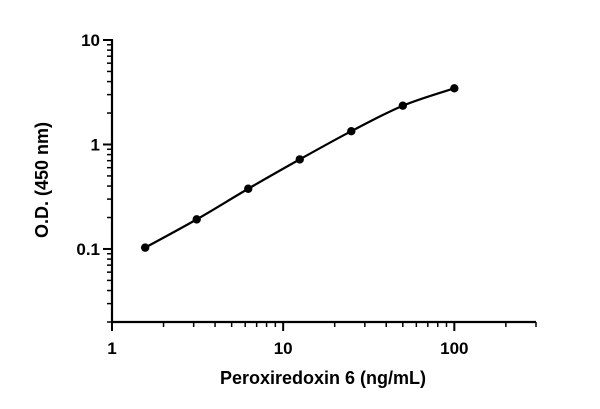  Describe the element at coordinates (454, 348) in the screenshot. I see `x-tick-label: 100` at that location.